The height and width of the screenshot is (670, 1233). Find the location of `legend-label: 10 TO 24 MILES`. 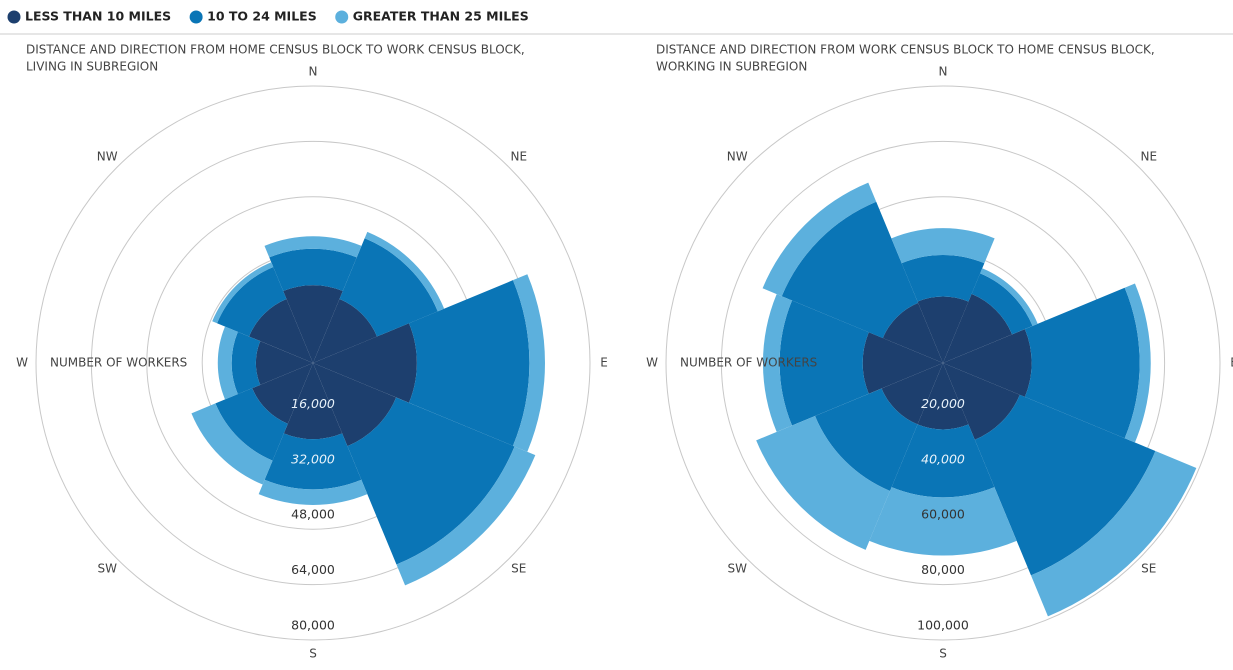

legend-label: 10 TO 24 MILES is located at coordinates (262, 16).